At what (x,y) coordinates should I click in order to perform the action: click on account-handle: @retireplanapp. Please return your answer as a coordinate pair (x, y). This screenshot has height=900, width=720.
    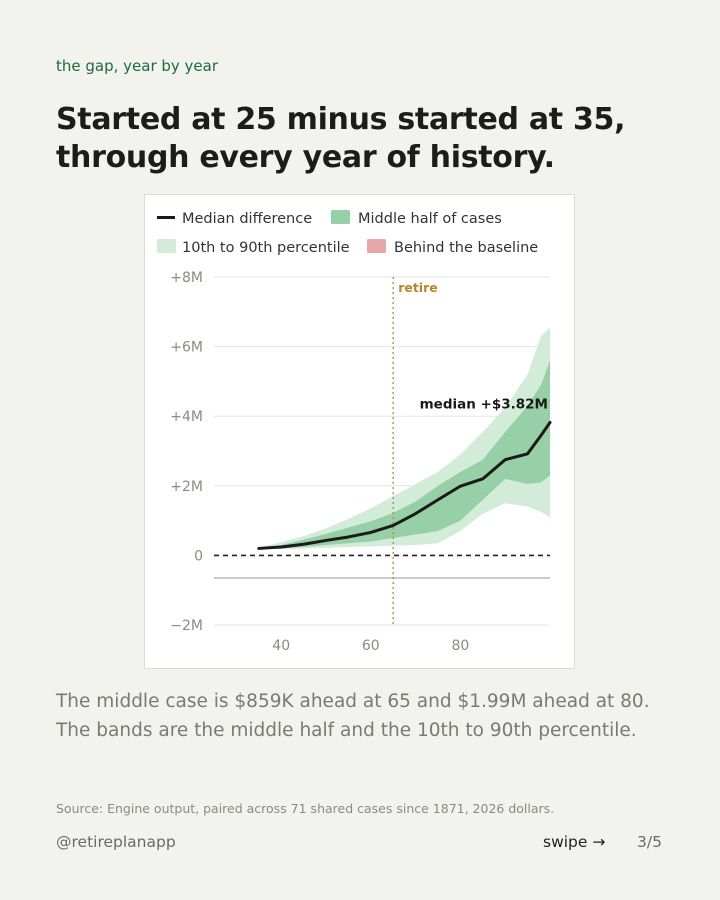
    Looking at the image, I should click on (116, 842).